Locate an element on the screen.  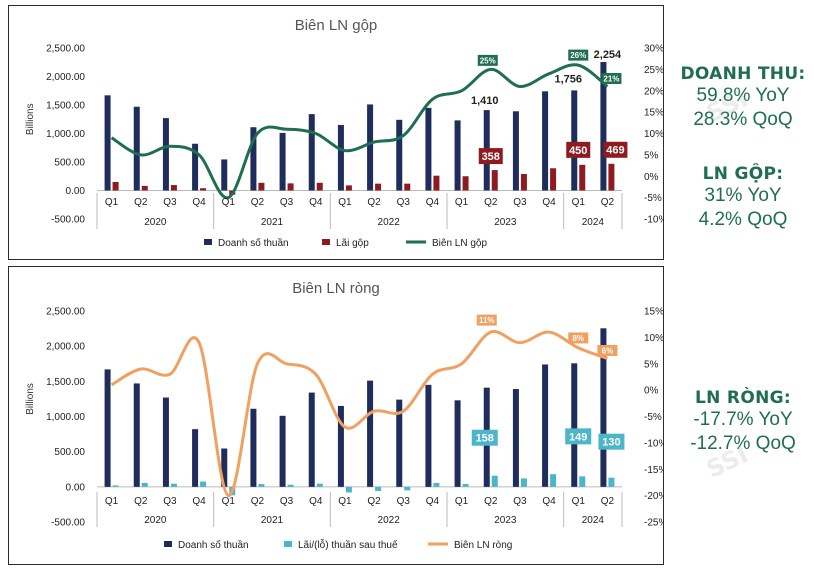
x-axis-year-label: 2020 is located at coordinates (155, 222).